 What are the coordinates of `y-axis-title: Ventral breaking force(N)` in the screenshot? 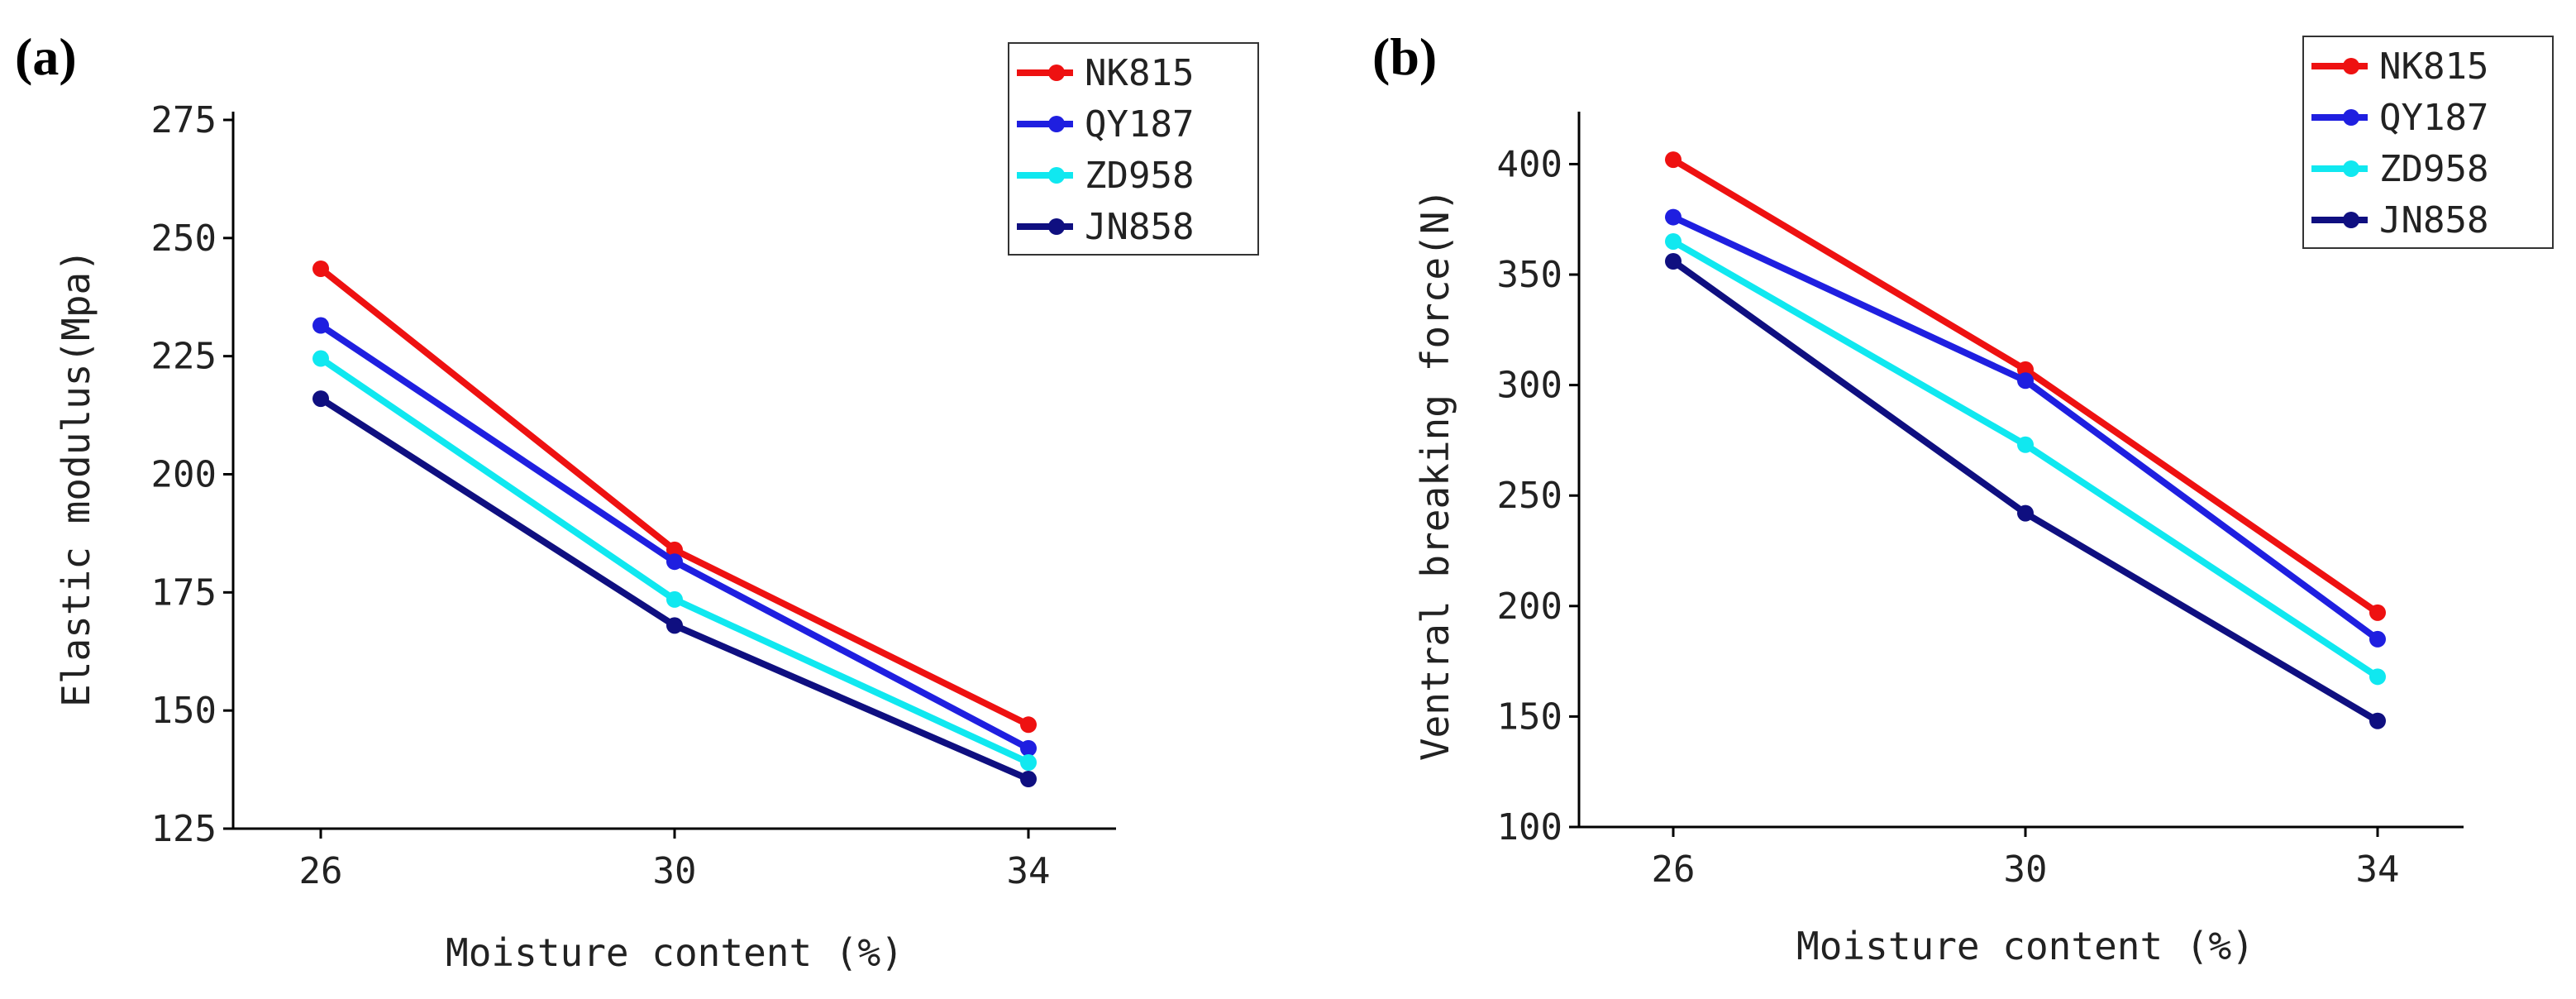 It's located at (1435, 475).